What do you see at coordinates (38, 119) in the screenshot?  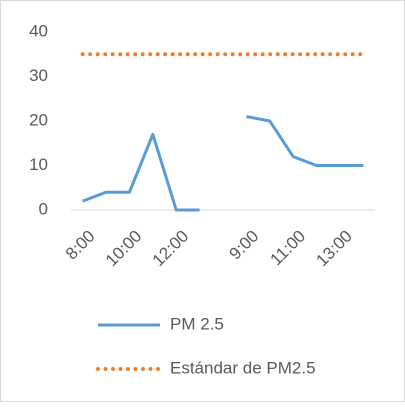 I see `y-tick-label: 20` at bounding box center [38, 119].